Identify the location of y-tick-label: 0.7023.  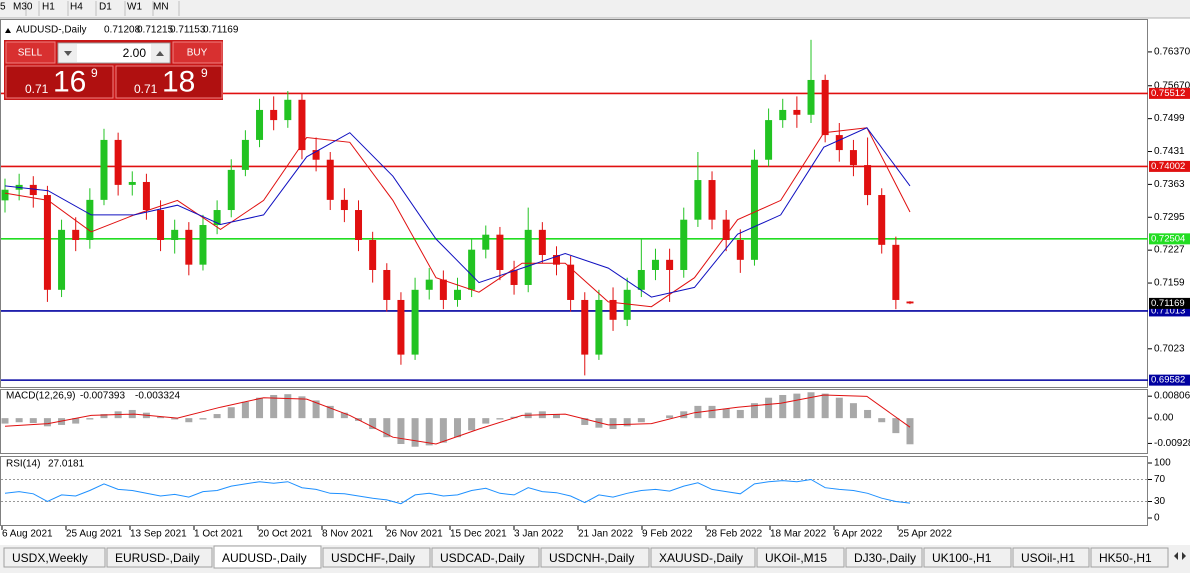
(1169, 348).